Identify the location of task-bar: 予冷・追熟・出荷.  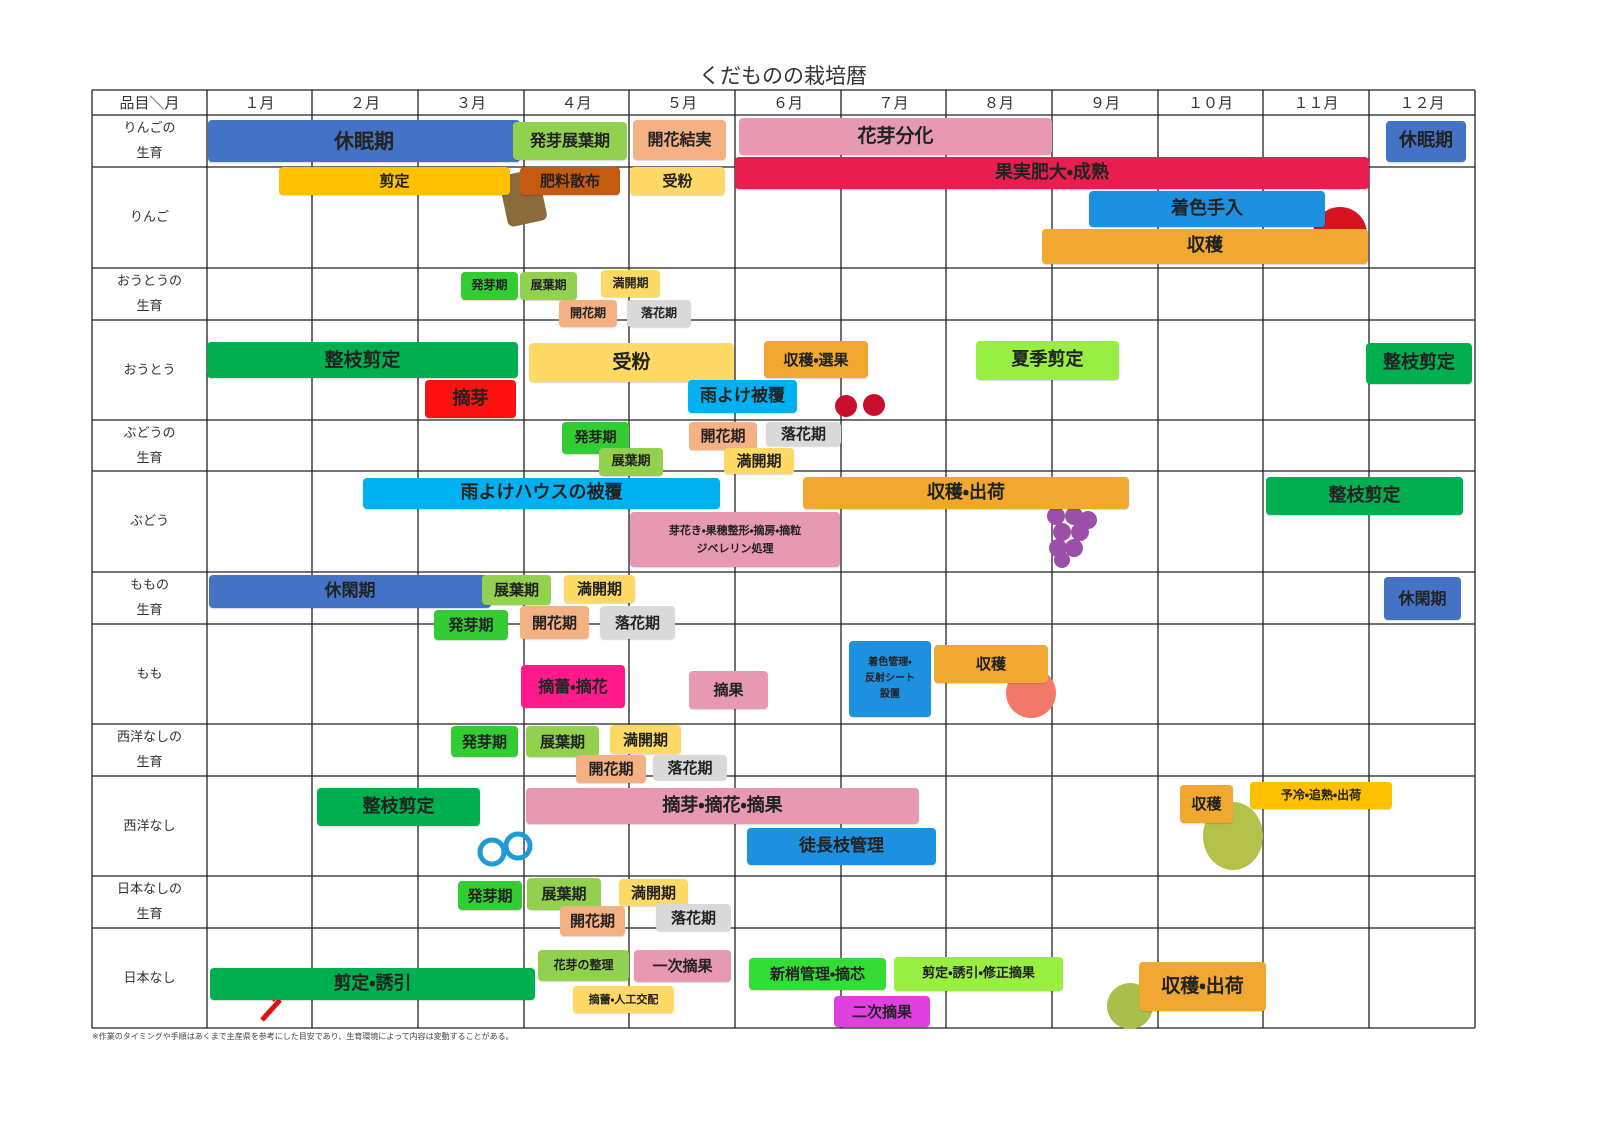
(1321, 795).